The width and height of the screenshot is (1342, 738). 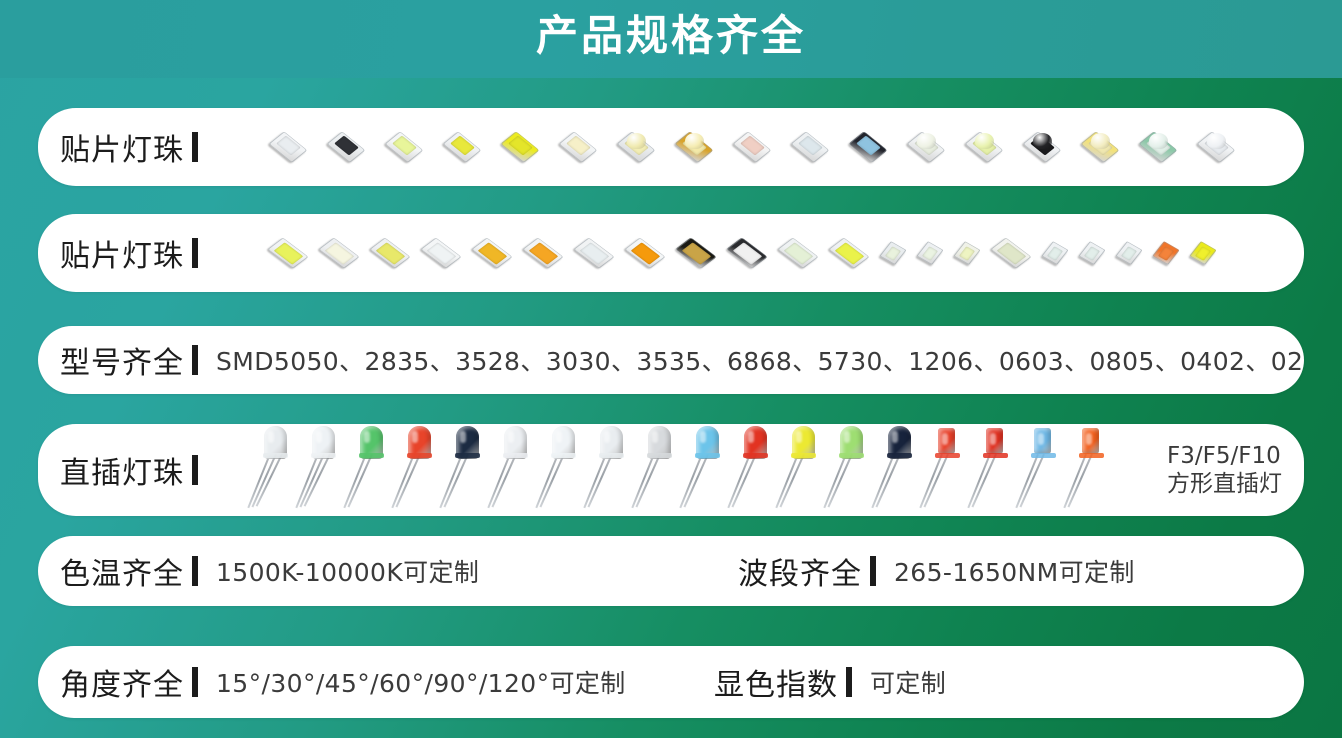 What do you see at coordinates (657, 470) in the screenshot?
I see `dip-grey-image` at bounding box center [657, 470].